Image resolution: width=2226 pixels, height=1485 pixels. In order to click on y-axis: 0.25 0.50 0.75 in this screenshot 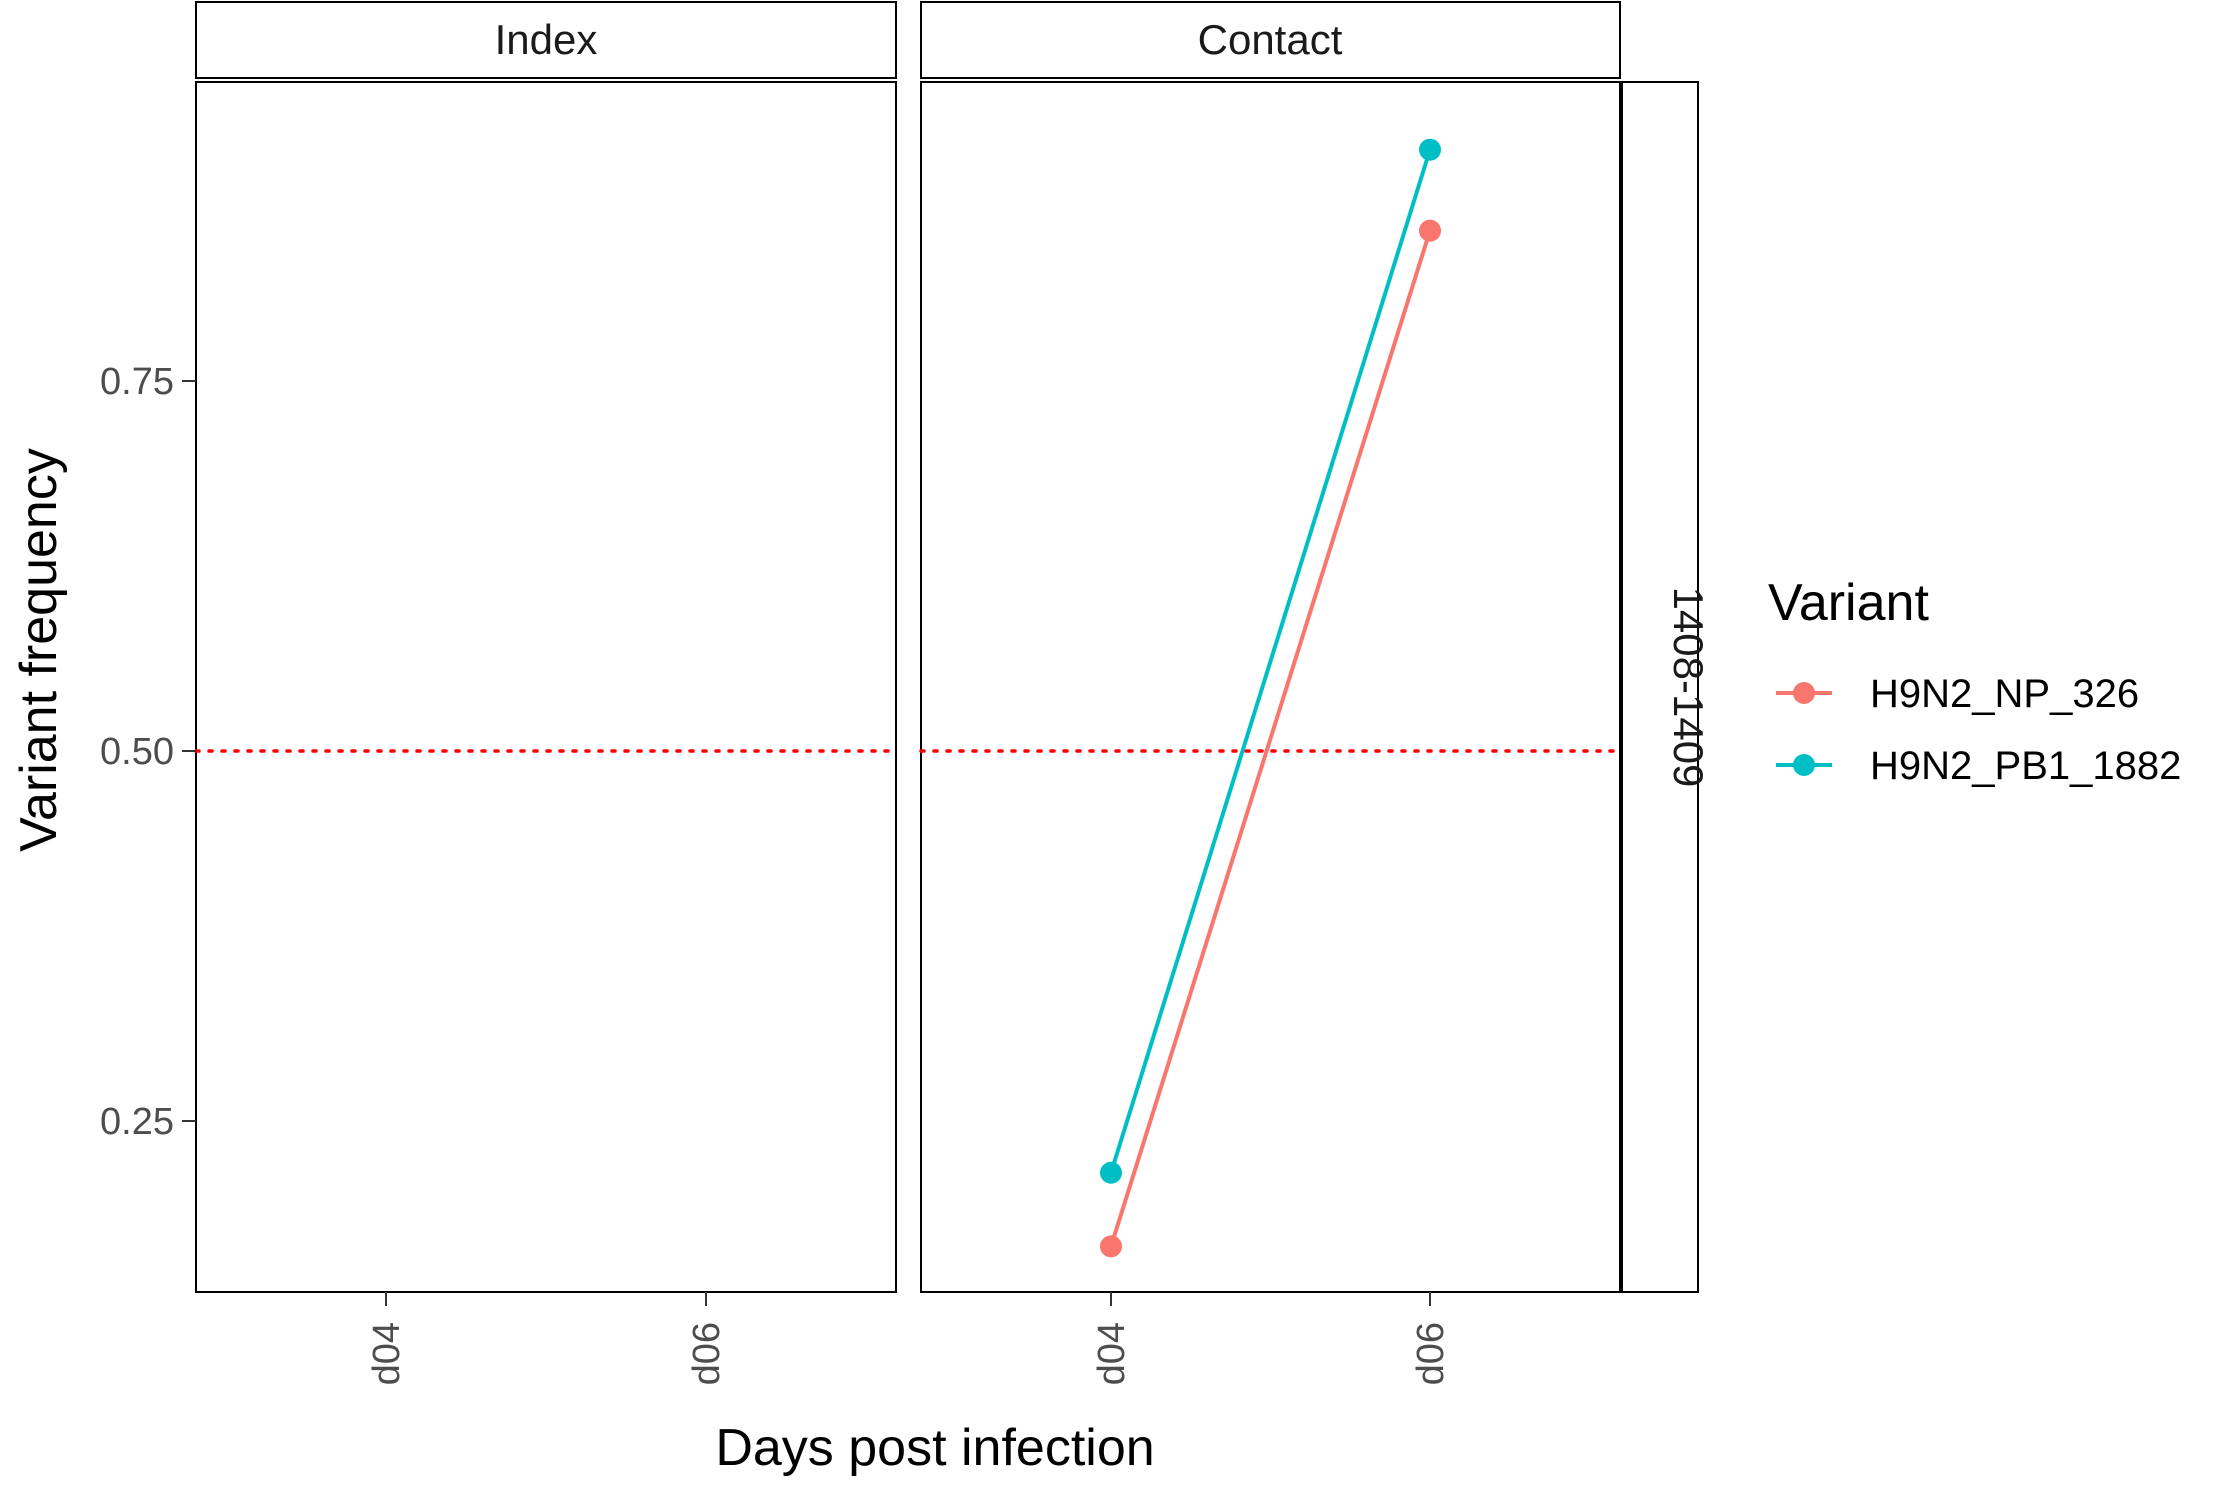, I will do `click(148, 752)`.